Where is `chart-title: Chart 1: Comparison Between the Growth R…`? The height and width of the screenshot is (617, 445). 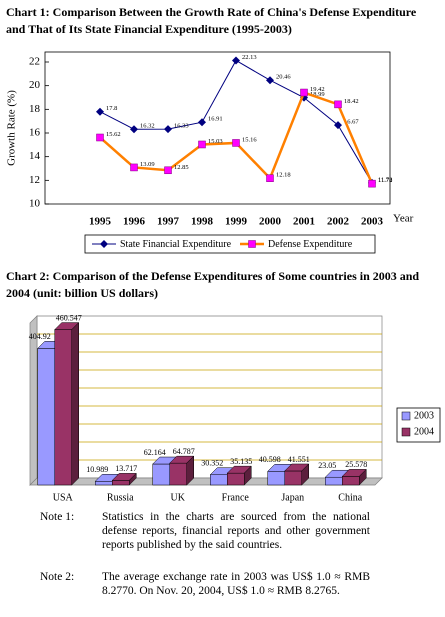 chart-title: Chart 1: Comparison Between the Growth R… is located at coordinates (211, 20).